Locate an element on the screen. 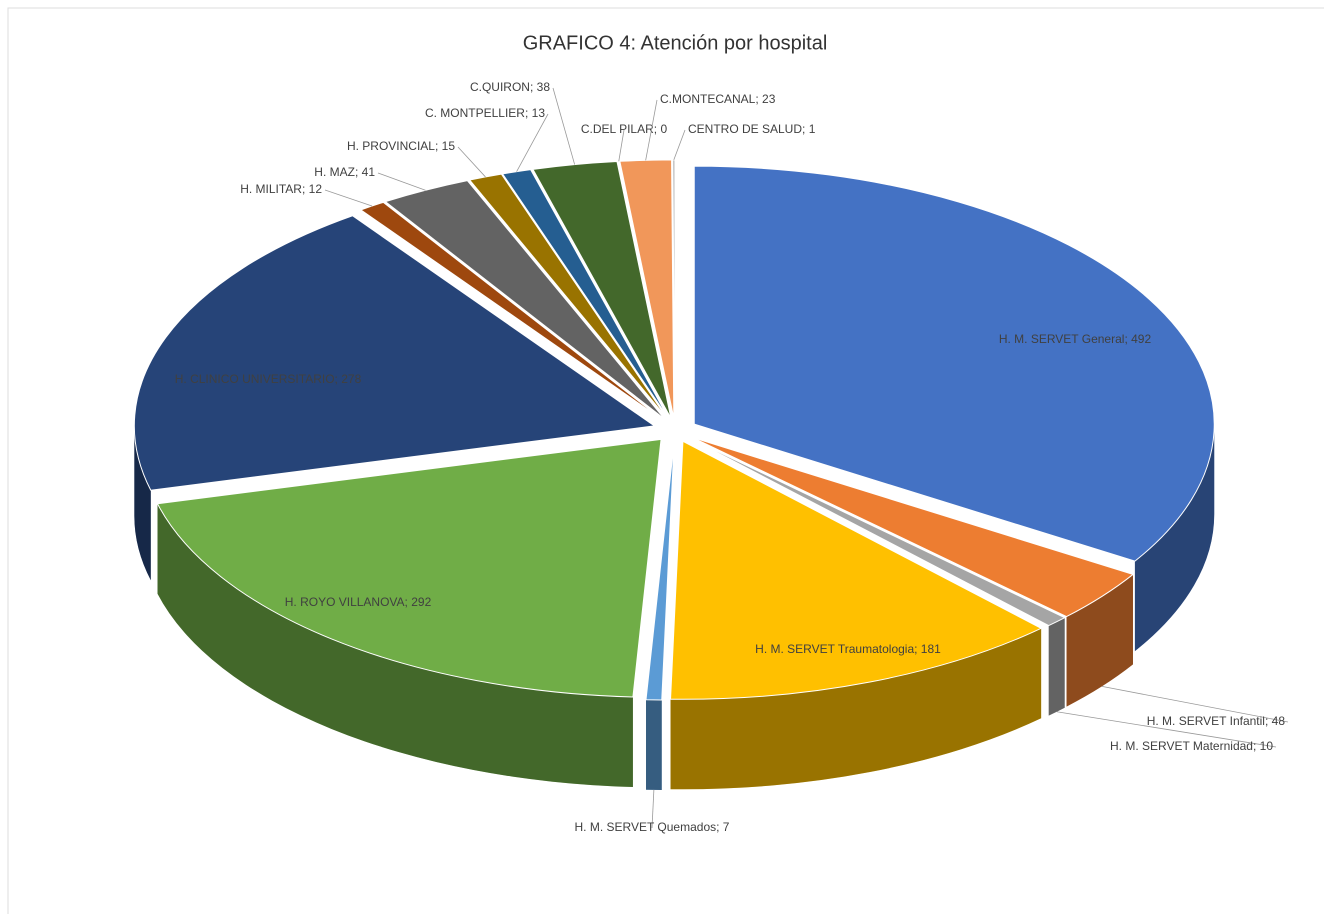  label-name: C.DEL PILAR is located at coordinates (617, 129).